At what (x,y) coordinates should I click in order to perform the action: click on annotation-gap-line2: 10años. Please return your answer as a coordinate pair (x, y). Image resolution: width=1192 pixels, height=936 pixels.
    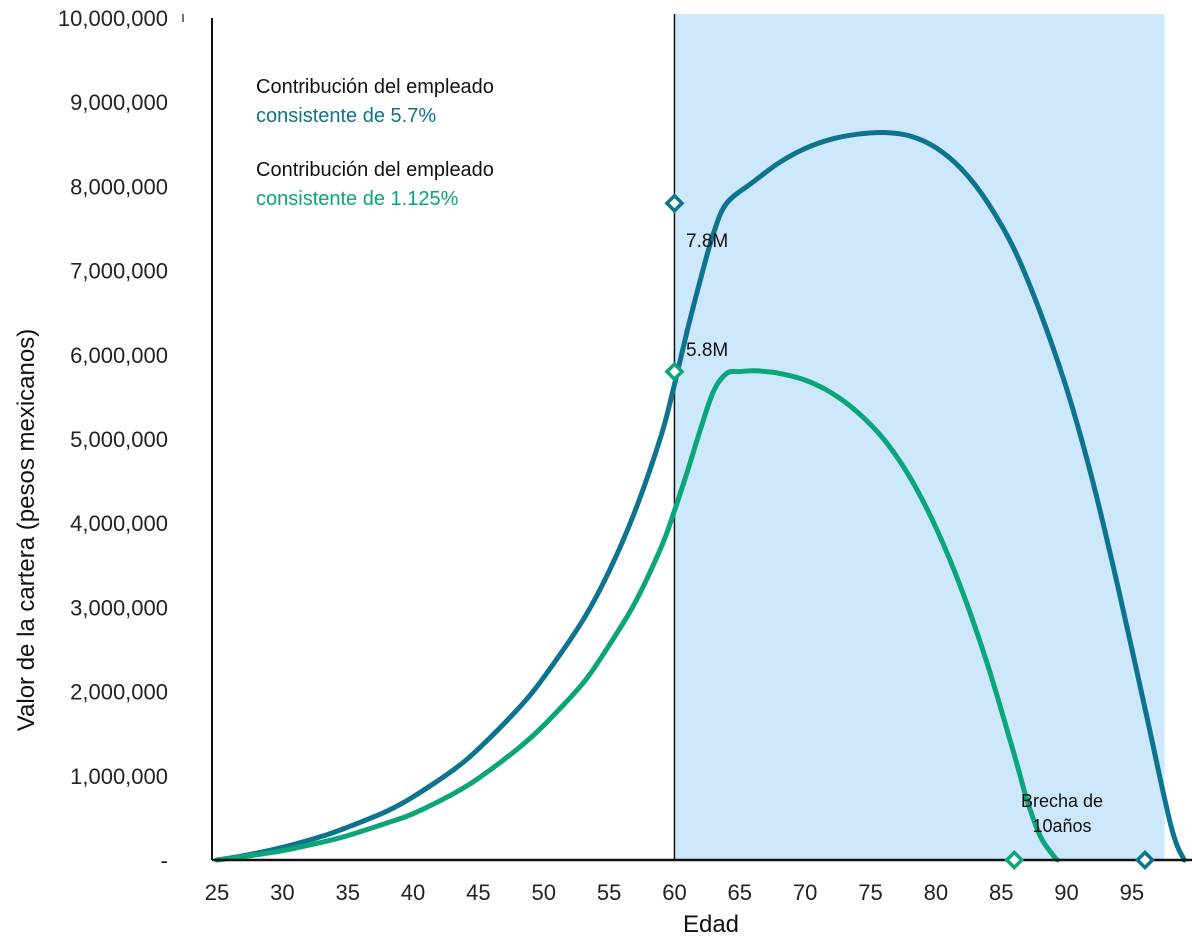
    Looking at the image, I should click on (1061, 826).